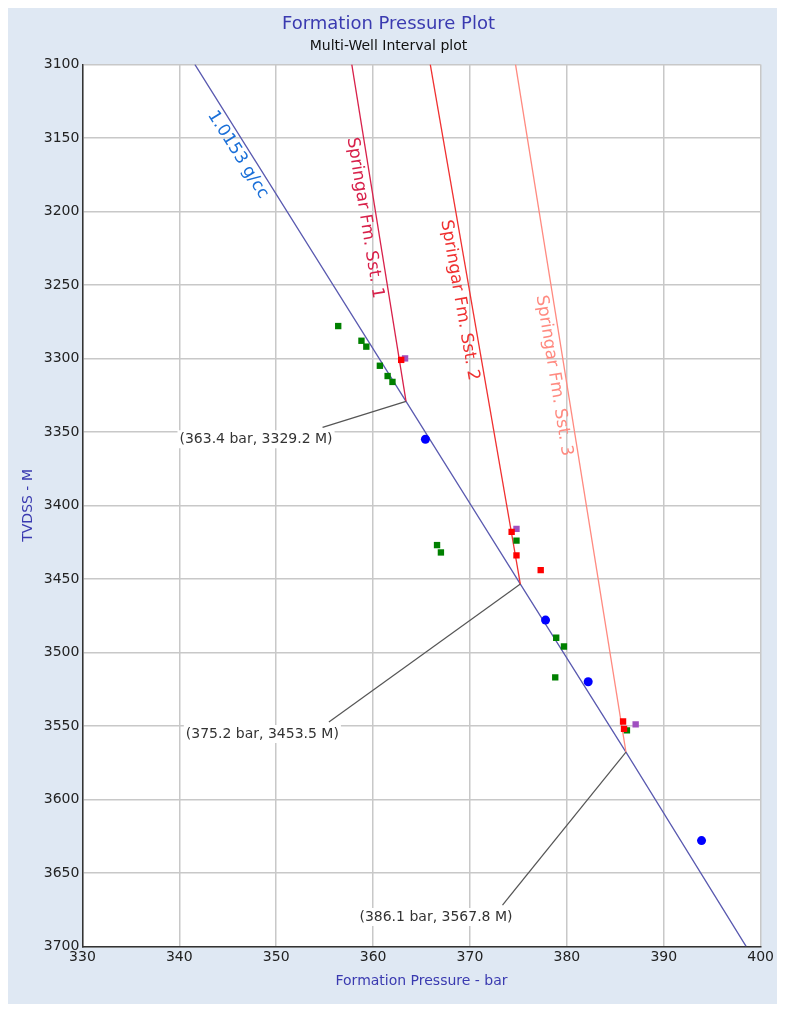 This screenshot has height=1012, width=785. Describe the element at coordinates (61, 651) in the screenshot. I see `y-tick-label: 3500` at that location.